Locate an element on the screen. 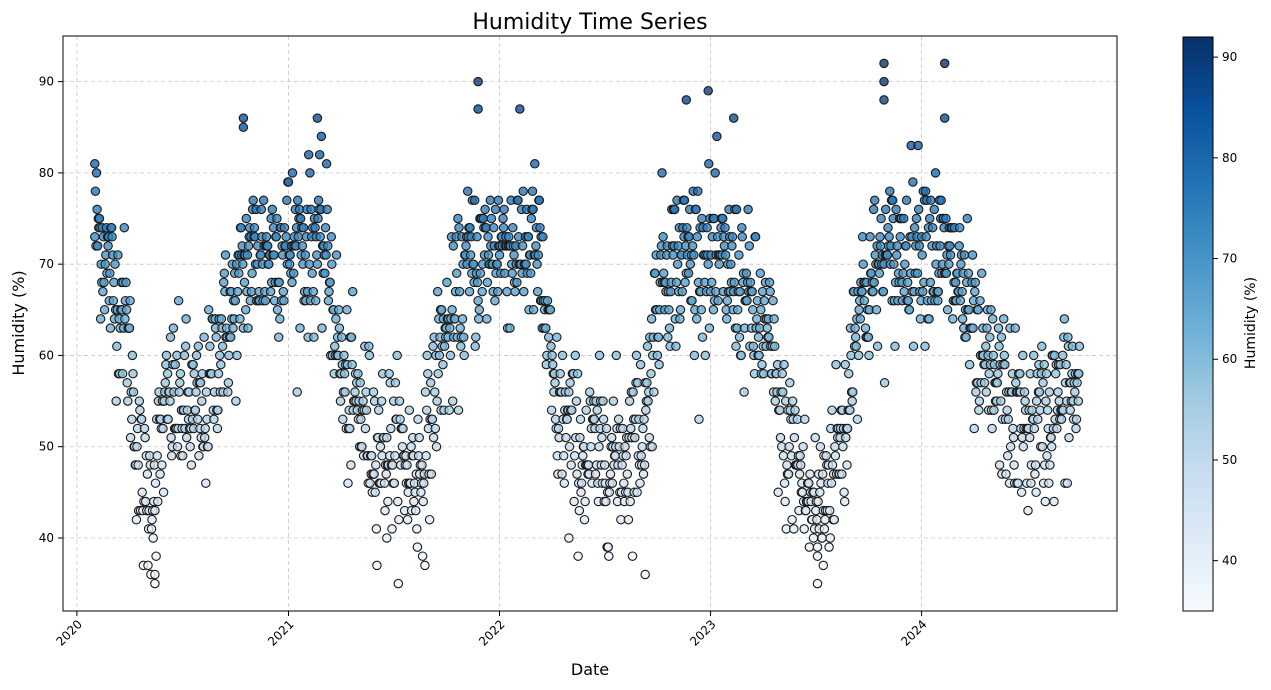 This screenshot has width=1271, height=690. x-tick-label: 2021 is located at coordinates (280, 632).